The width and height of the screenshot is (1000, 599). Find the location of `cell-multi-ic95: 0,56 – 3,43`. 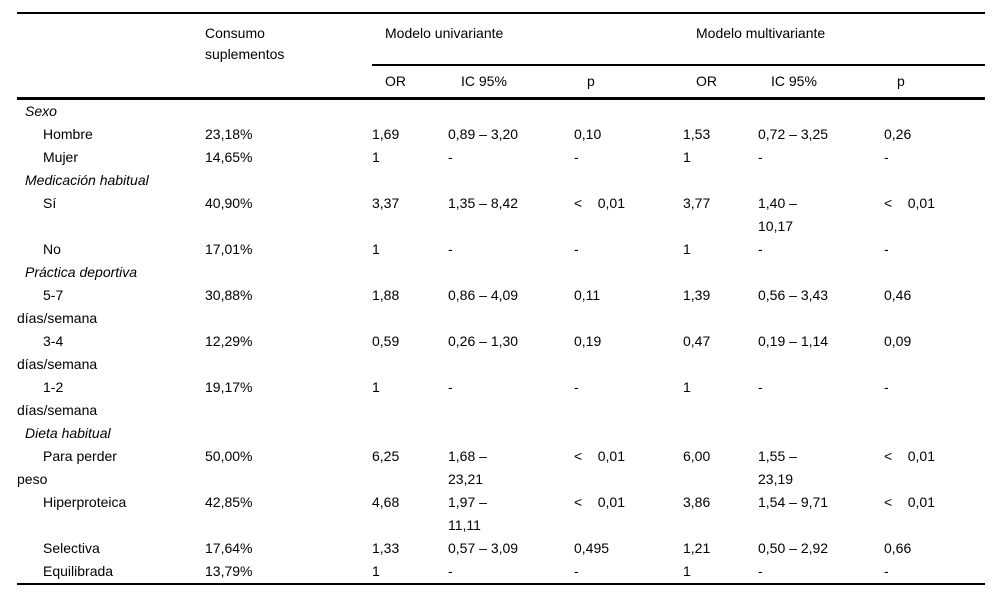

cell-multi-ic95: 0,56 – 3,43 is located at coordinates (793, 294).